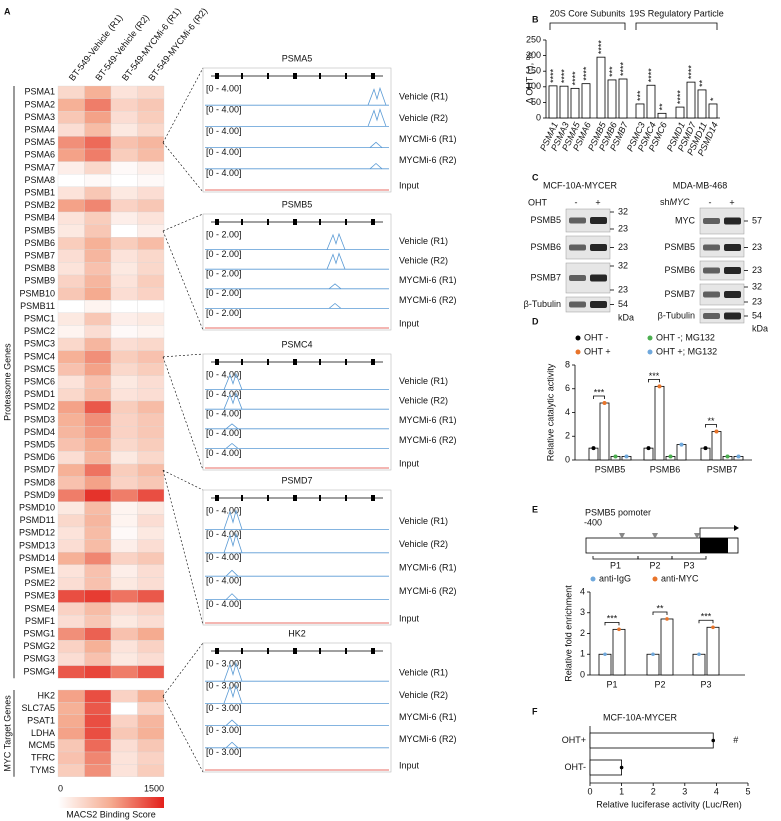 The height and width of the screenshot is (821, 781). Describe the element at coordinates (622, 536) in the screenshot. I see `binding-site` at that location.